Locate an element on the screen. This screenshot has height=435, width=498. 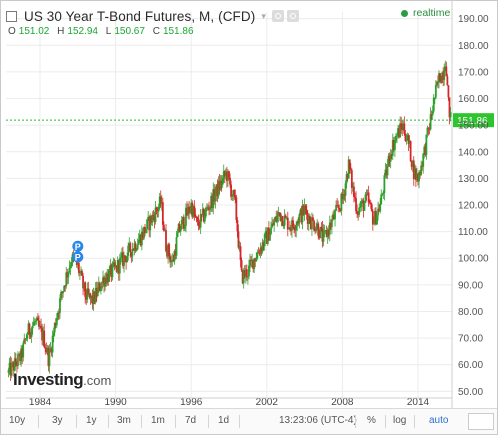
event-markers: PP is located at coordinates (78, 251).